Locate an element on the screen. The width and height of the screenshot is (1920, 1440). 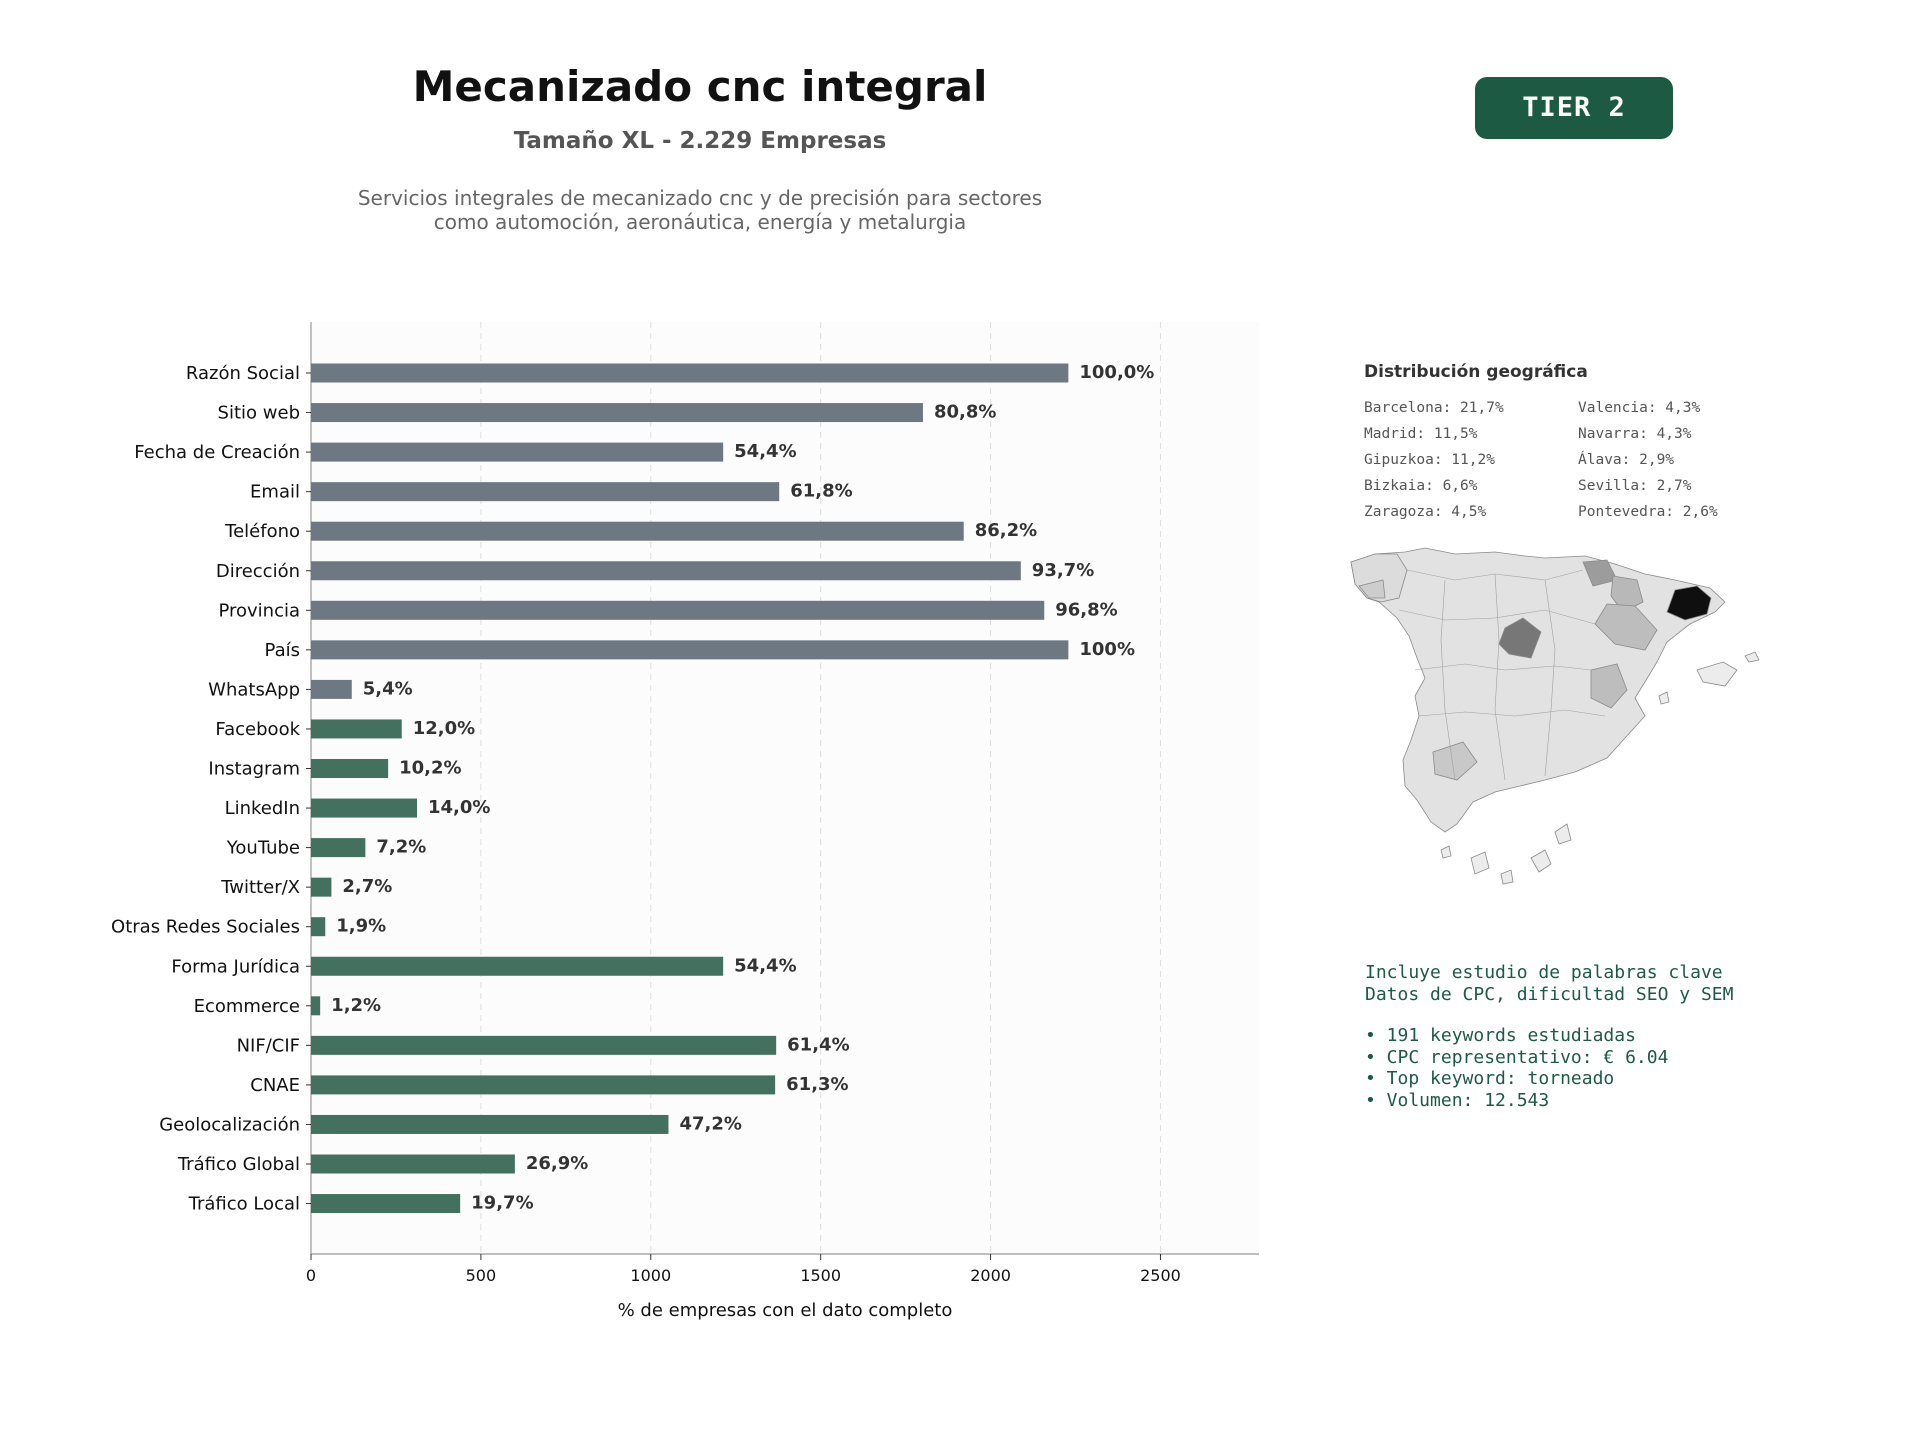
page-title: Mecanizado cnc integral is located at coordinates (700, 86).